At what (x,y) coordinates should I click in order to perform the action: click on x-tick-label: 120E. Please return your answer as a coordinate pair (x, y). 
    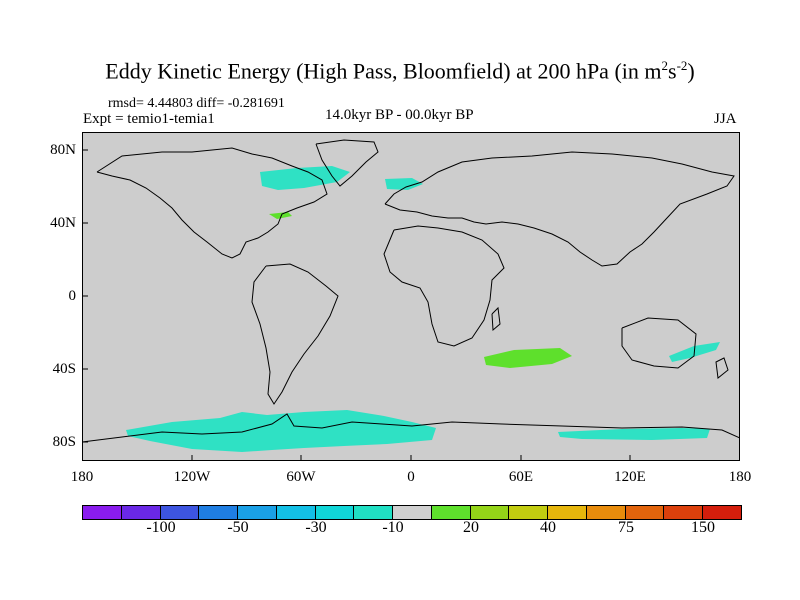
    Looking at the image, I should click on (630, 477).